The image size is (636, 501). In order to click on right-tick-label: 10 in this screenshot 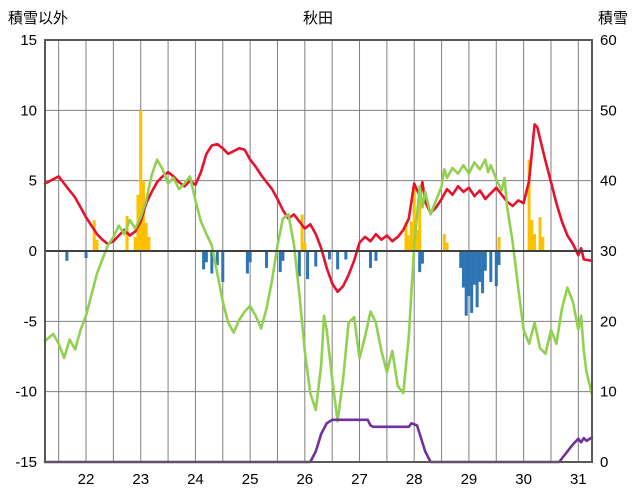, I will do `click(608, 392)`.